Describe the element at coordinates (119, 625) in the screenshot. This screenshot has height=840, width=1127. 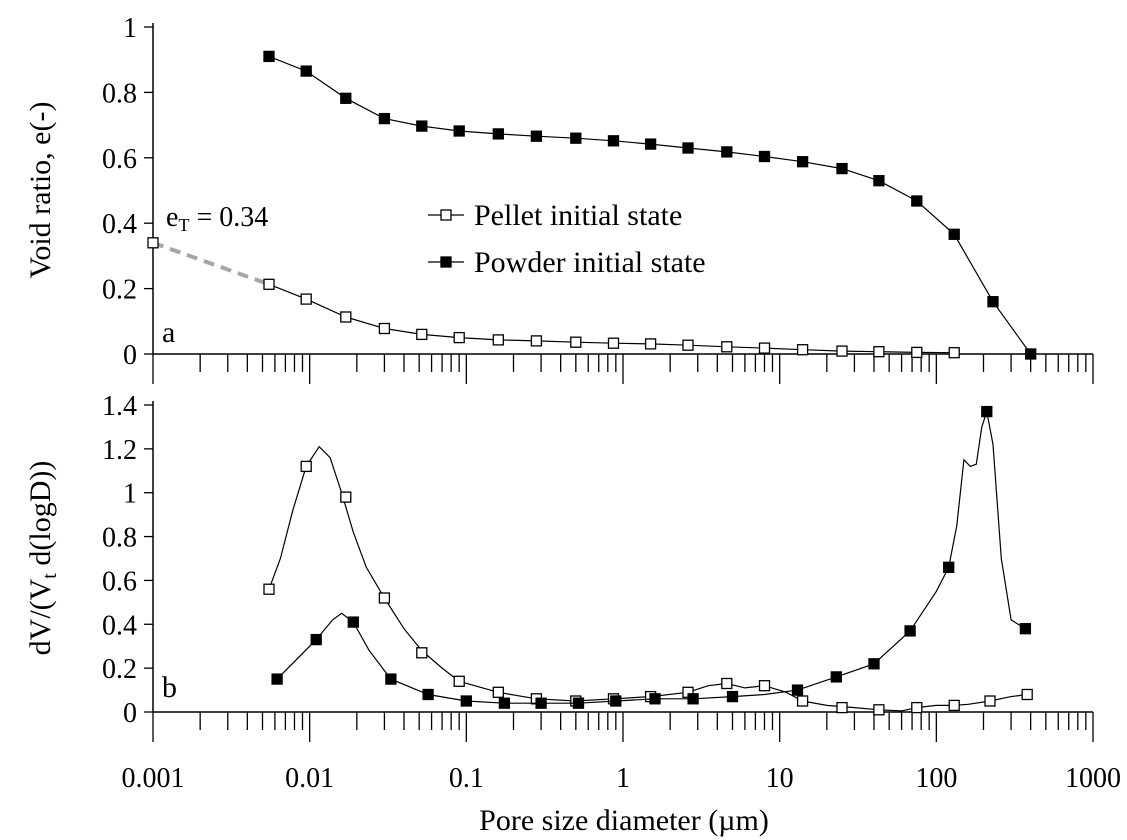
I see `panel-b-y-tick-label: 0.4` at that location.